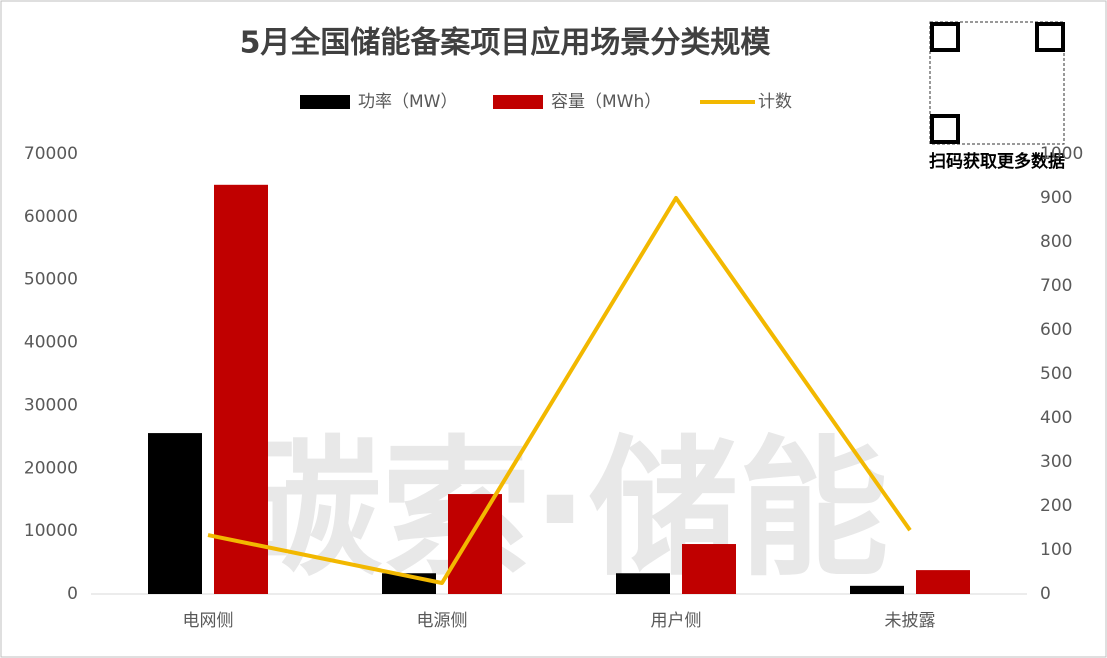 The width and height of the screenshot is (1107, 658). What do you see at coordinates (910, 621) in the screenshot?
I see `x-tick-label: 未披露` at bounding box center [910, 621].